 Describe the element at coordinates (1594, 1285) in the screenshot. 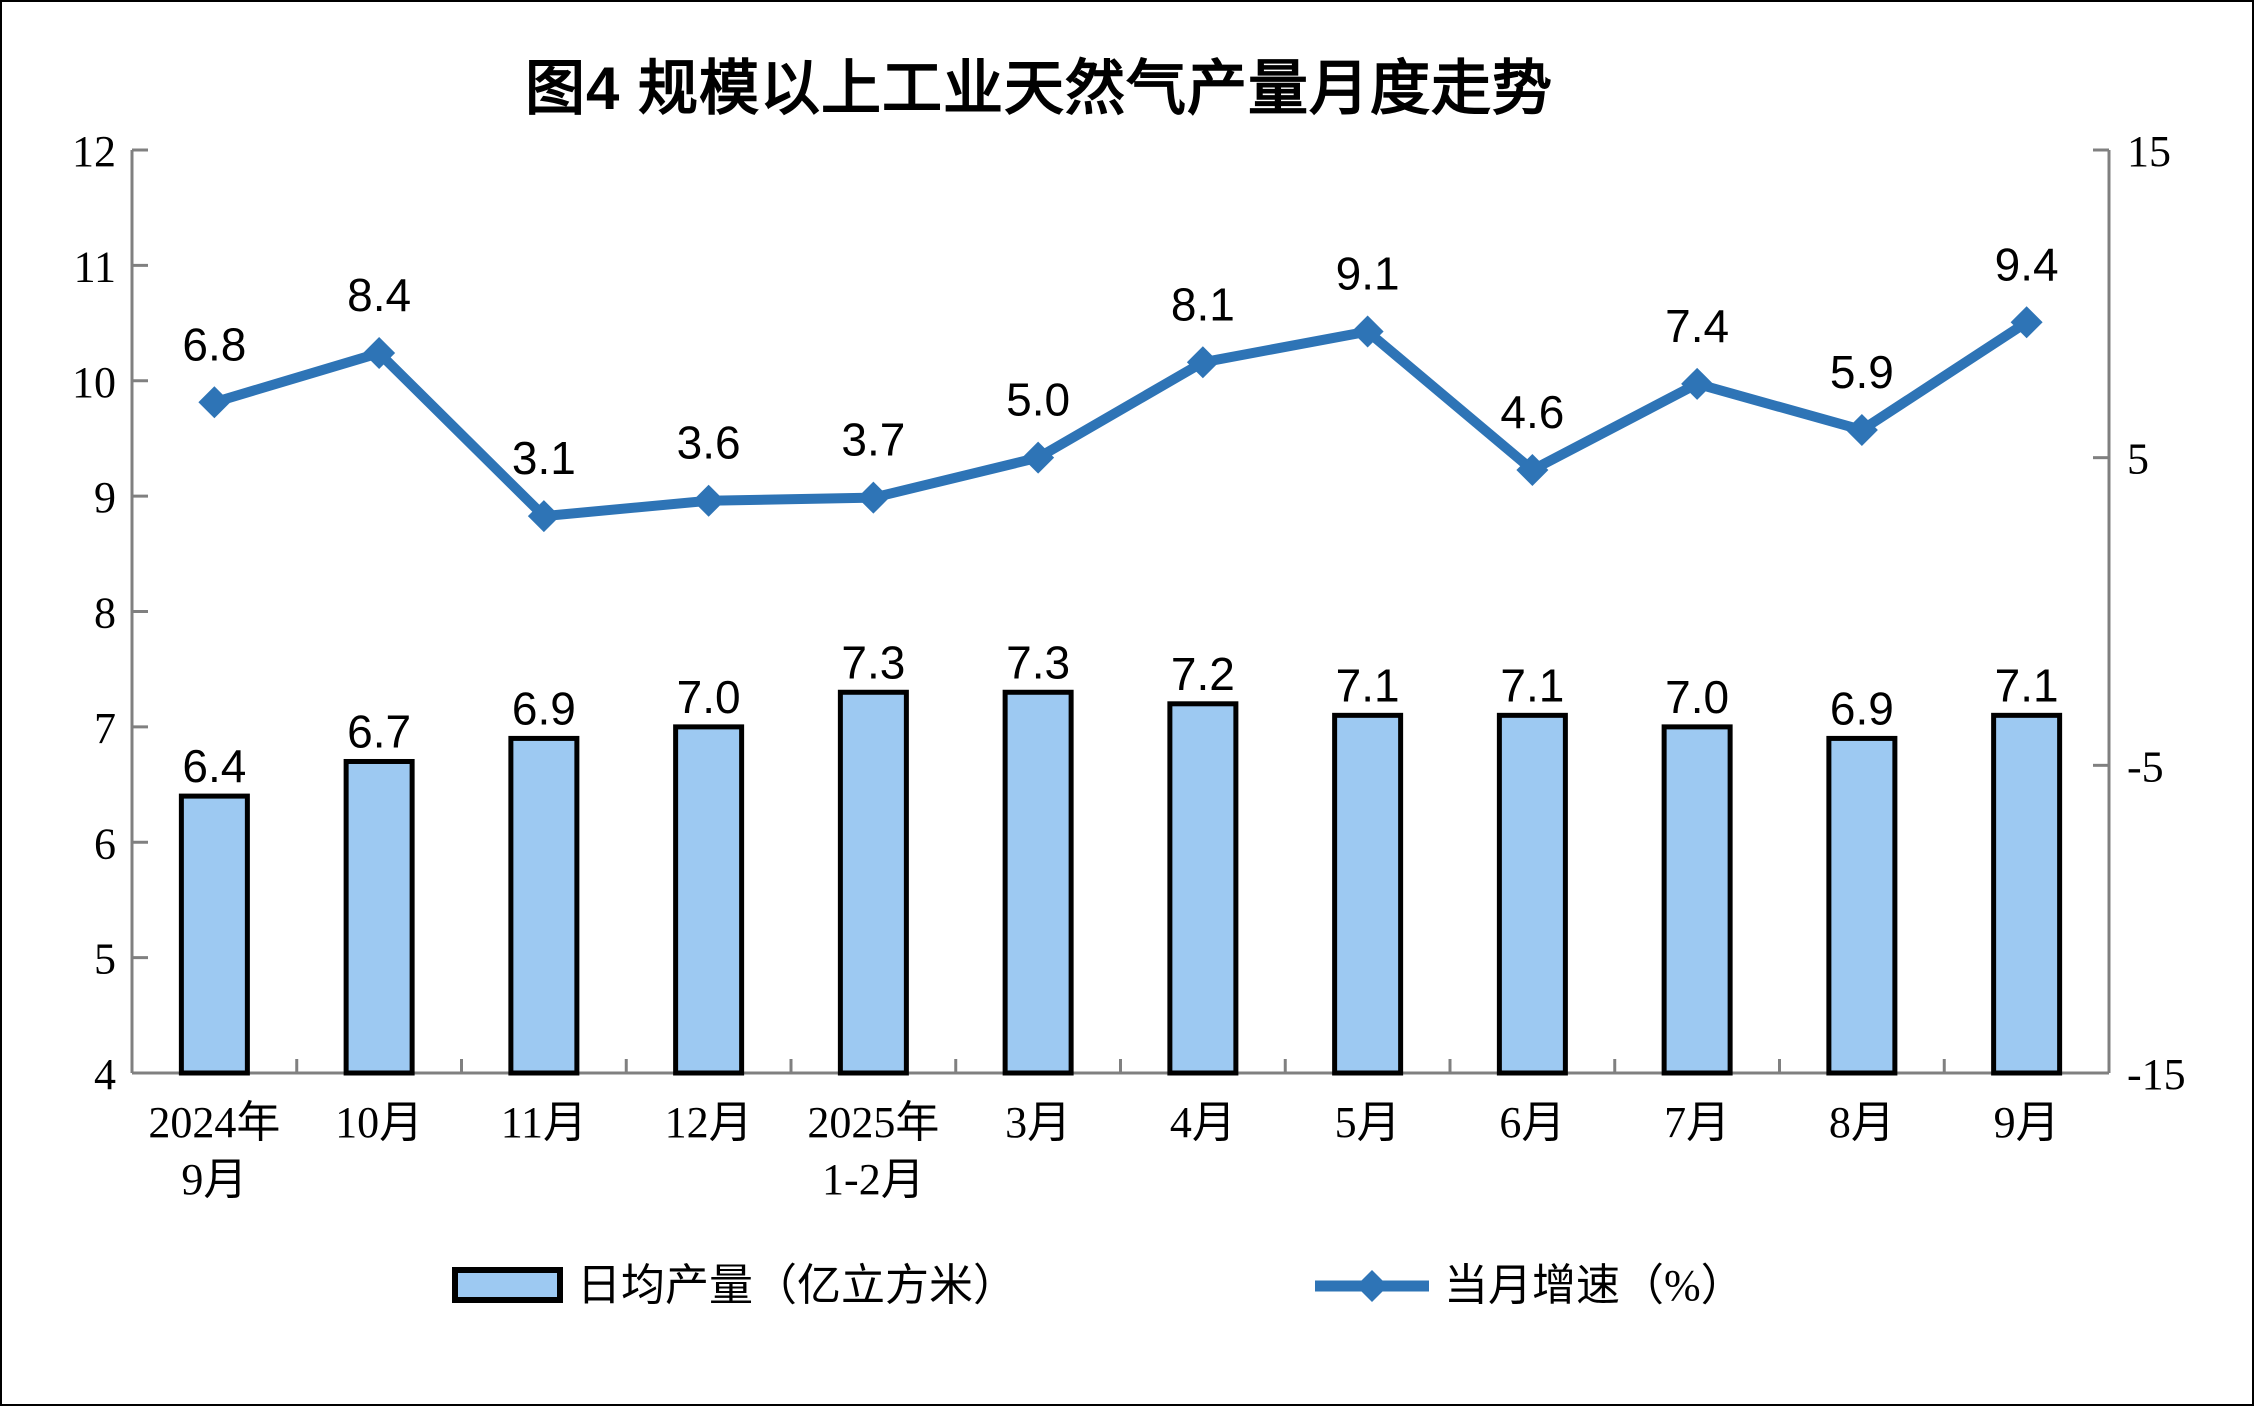

I see `legend-label-line-series: 当月增速（%）` at that location.